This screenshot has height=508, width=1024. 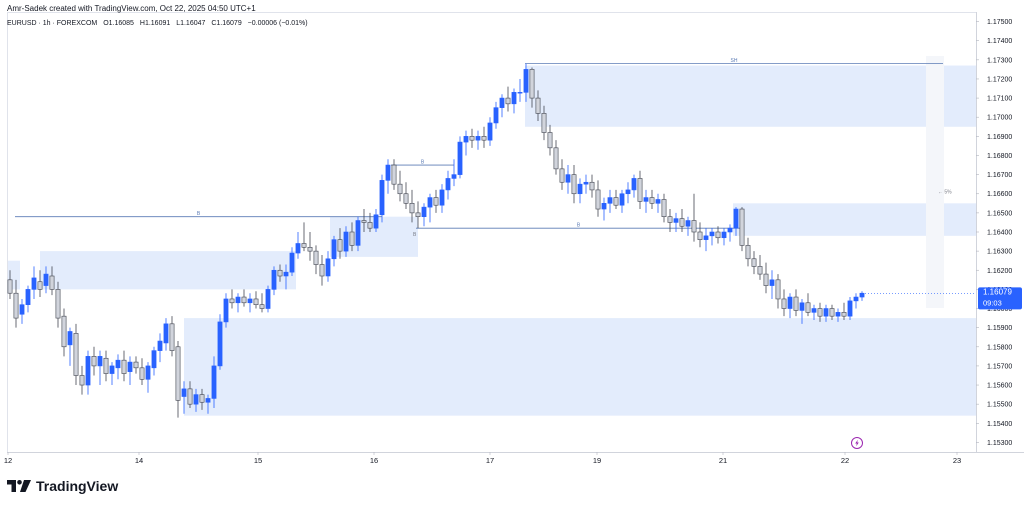 What do you see at coordinates (857, 443) in the screenshot?
I see `lightning-icon` at bounding box center [857, 443].